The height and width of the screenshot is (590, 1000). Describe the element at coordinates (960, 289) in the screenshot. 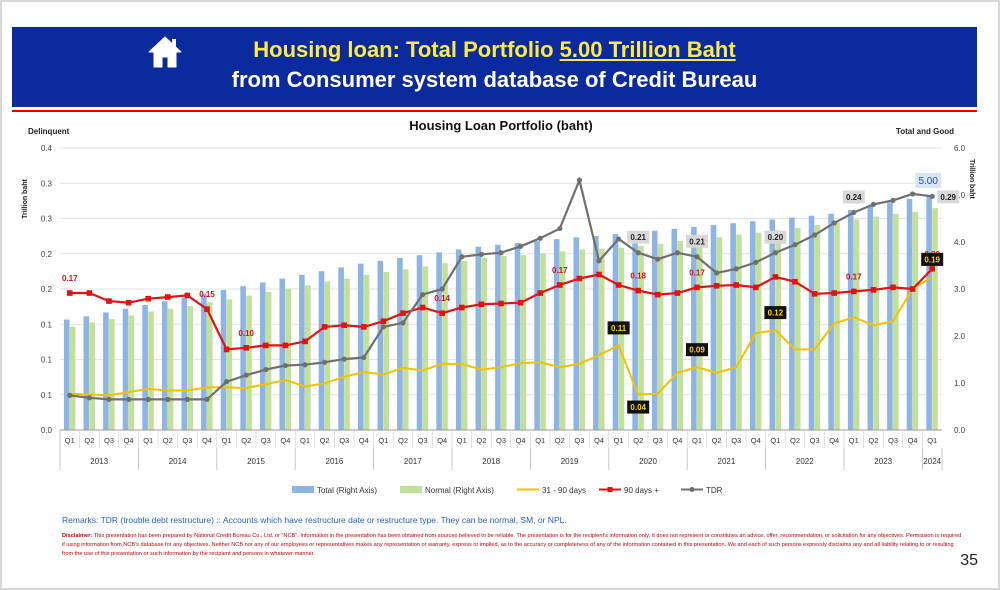

I see `right-tick-label: 3.0` at that location.